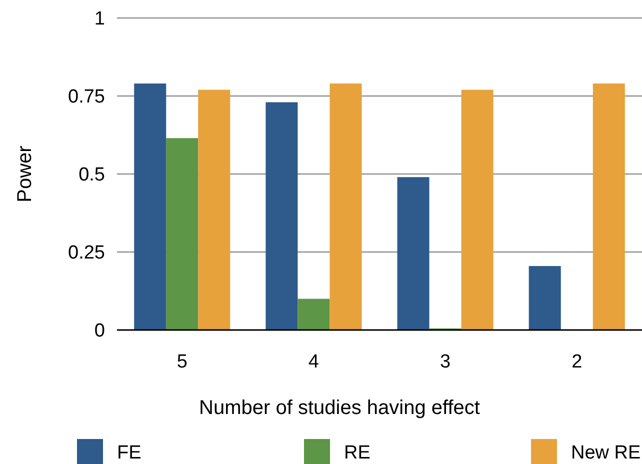 This screenshot has width=642, height=464. What do you see at coordinates (606, 453) in the screenshot?
I see `legend-label: New RE` at bounding box center [606, 453].